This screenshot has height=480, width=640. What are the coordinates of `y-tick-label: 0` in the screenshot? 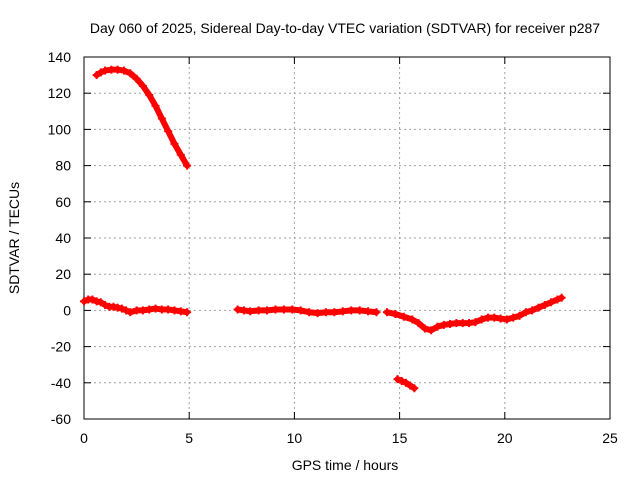 It's located at (67, 310).